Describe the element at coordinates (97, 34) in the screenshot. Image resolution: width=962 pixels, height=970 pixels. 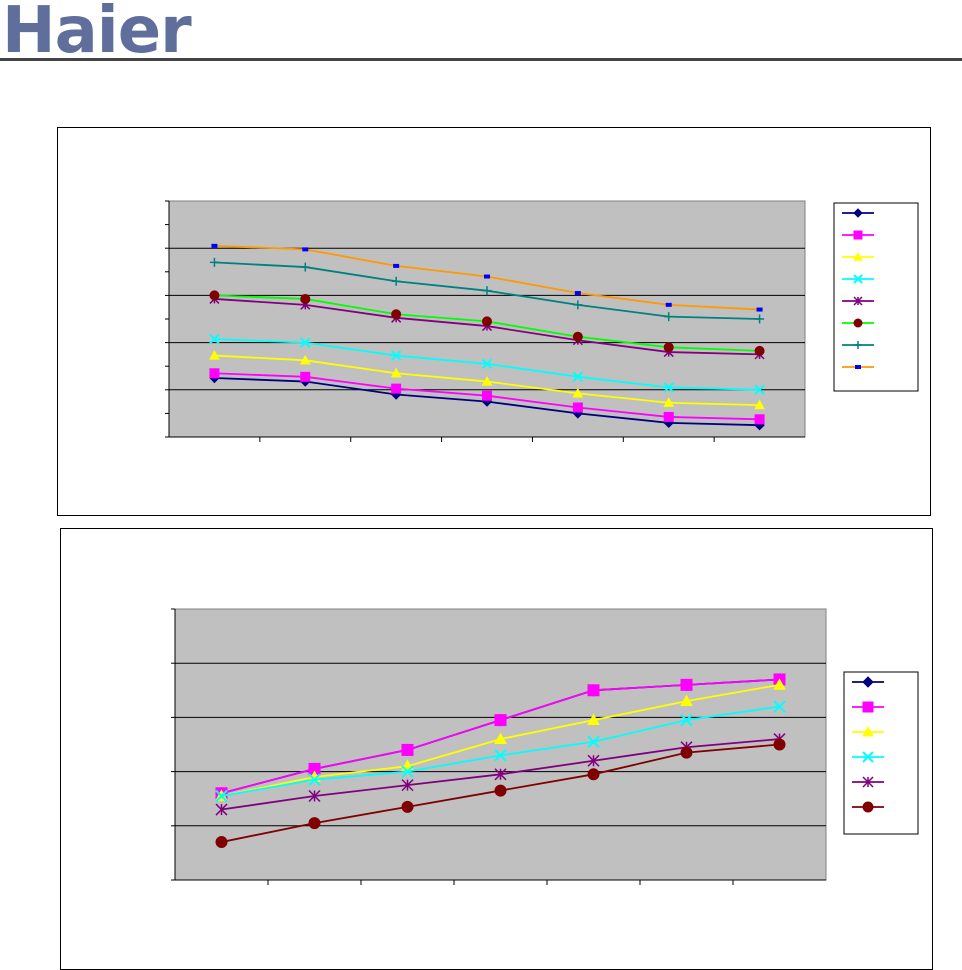
I see `haier-logo: Haier` at that location.